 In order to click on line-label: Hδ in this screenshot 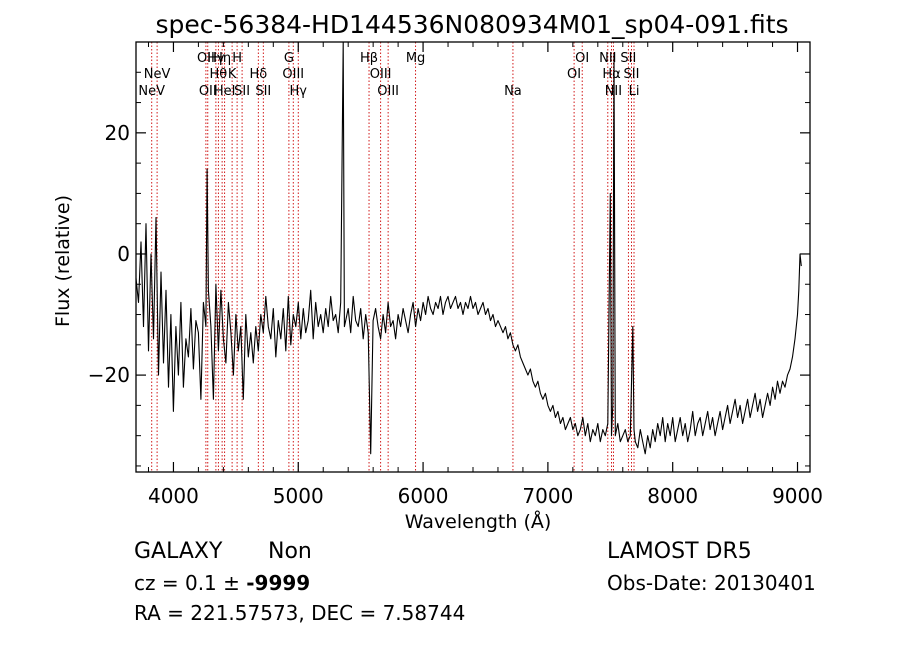, I will do `click(258, 74)`.